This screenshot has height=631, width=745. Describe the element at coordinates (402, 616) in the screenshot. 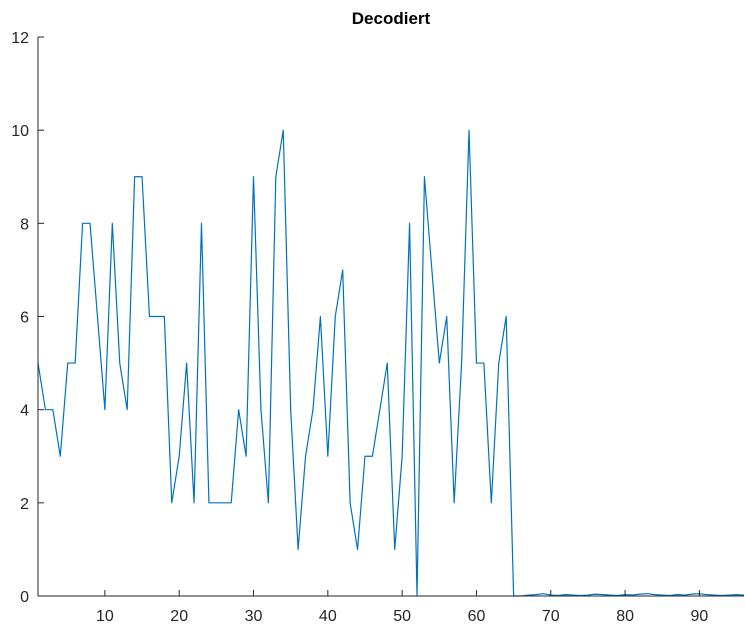

I see `x-tick-label: 50` at that location.